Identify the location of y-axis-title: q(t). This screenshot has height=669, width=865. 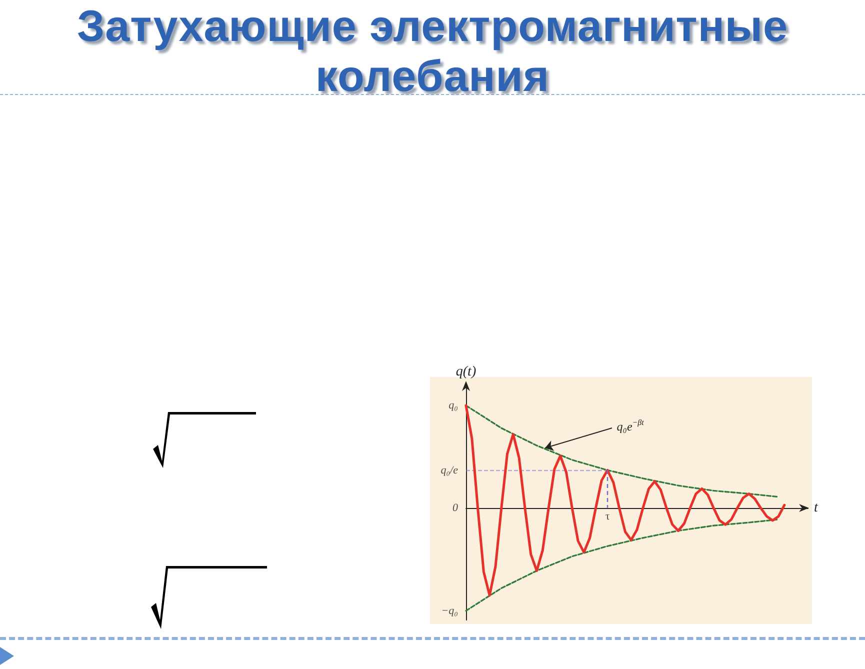
(466, 372).